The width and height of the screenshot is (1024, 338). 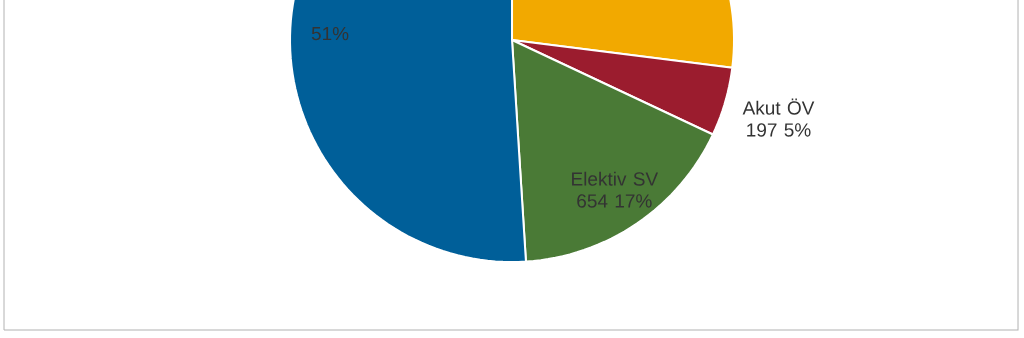 What do you see at coordinates (330, 33) in the screenshot?
I see `data-label: 51%` at bounding box center [330, 33].